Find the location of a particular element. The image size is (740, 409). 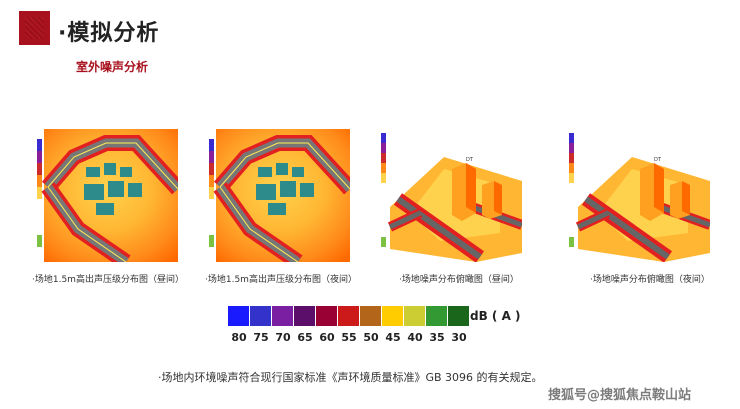

noise-map-perspective-night: DT is located at coordinates (639, 195).